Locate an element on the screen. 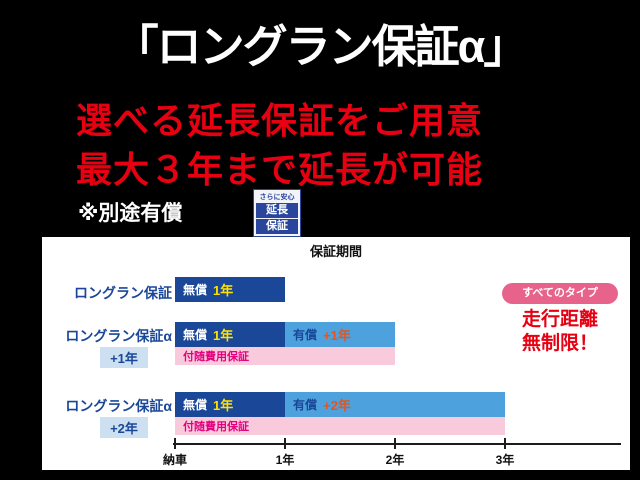  axis-label-year2: 2年 is located at coordinates (395, 460).